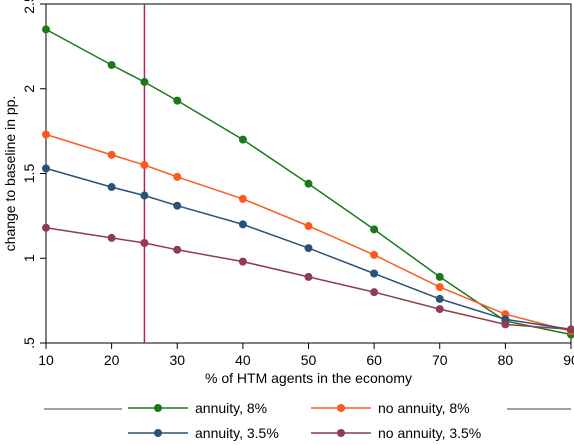 This screenshot has width=574, height=445. What do you see at coordinates (29, 174) in the screenshot?
I see `y-tick-label: 1.5` at bounding box center [29, 174].